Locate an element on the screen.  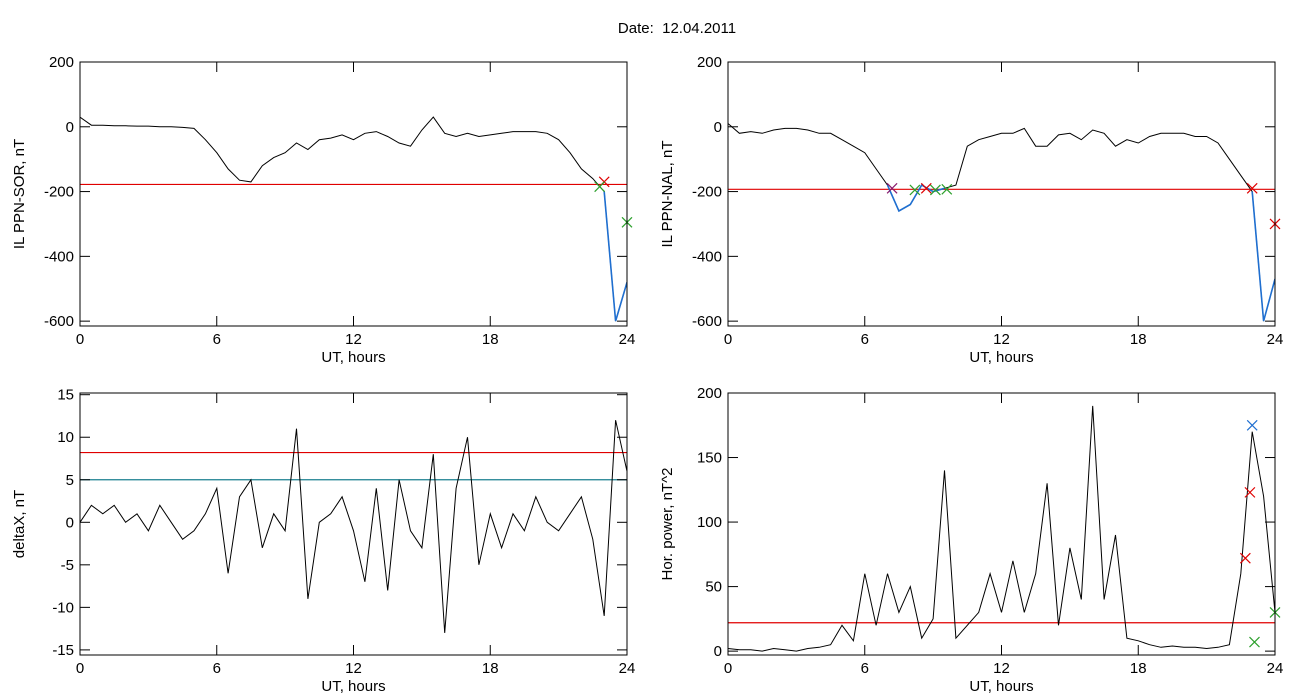
y-tick-label: 5 is located at coordinates (70, 480).